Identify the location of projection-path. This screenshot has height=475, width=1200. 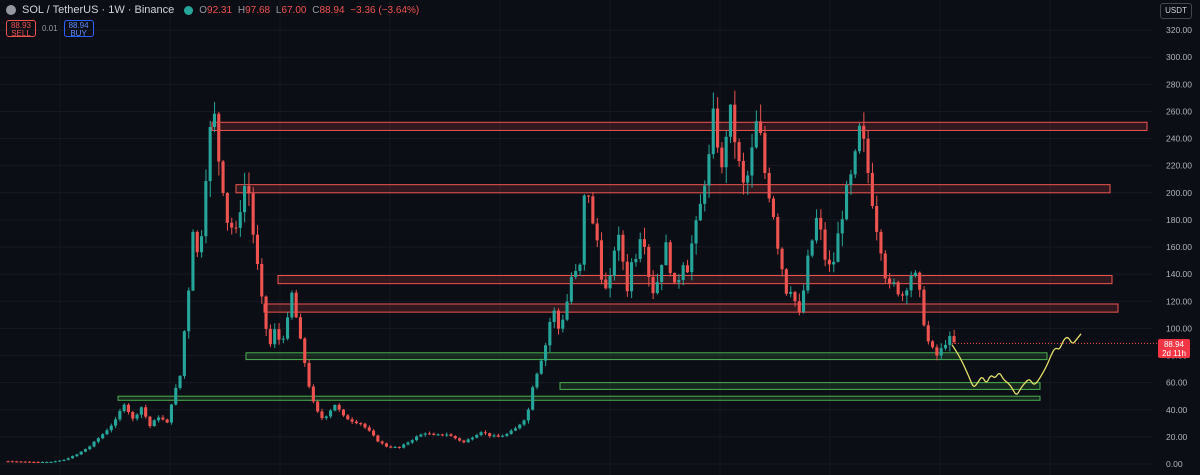
(1016, 364).